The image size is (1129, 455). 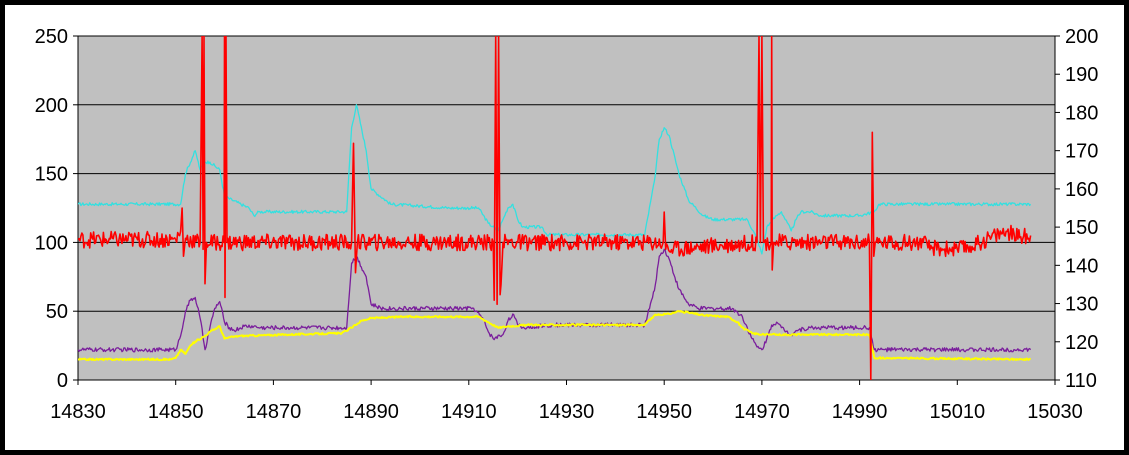 I want to click on y2-tick-label: 180, so click(x=1081, y=113).